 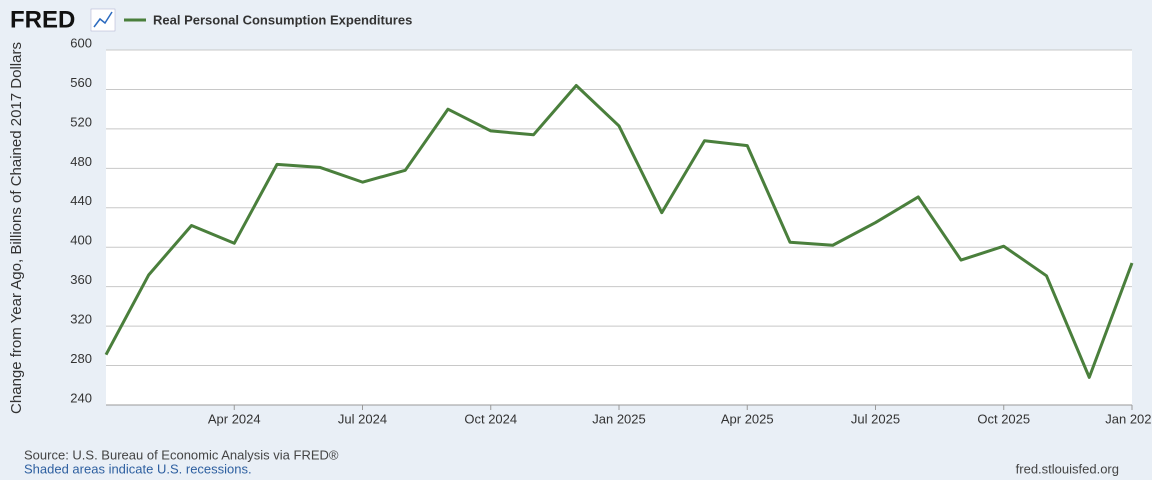 I want to click on x-tick-label: Jan 2025, so click(x=619, y=418).